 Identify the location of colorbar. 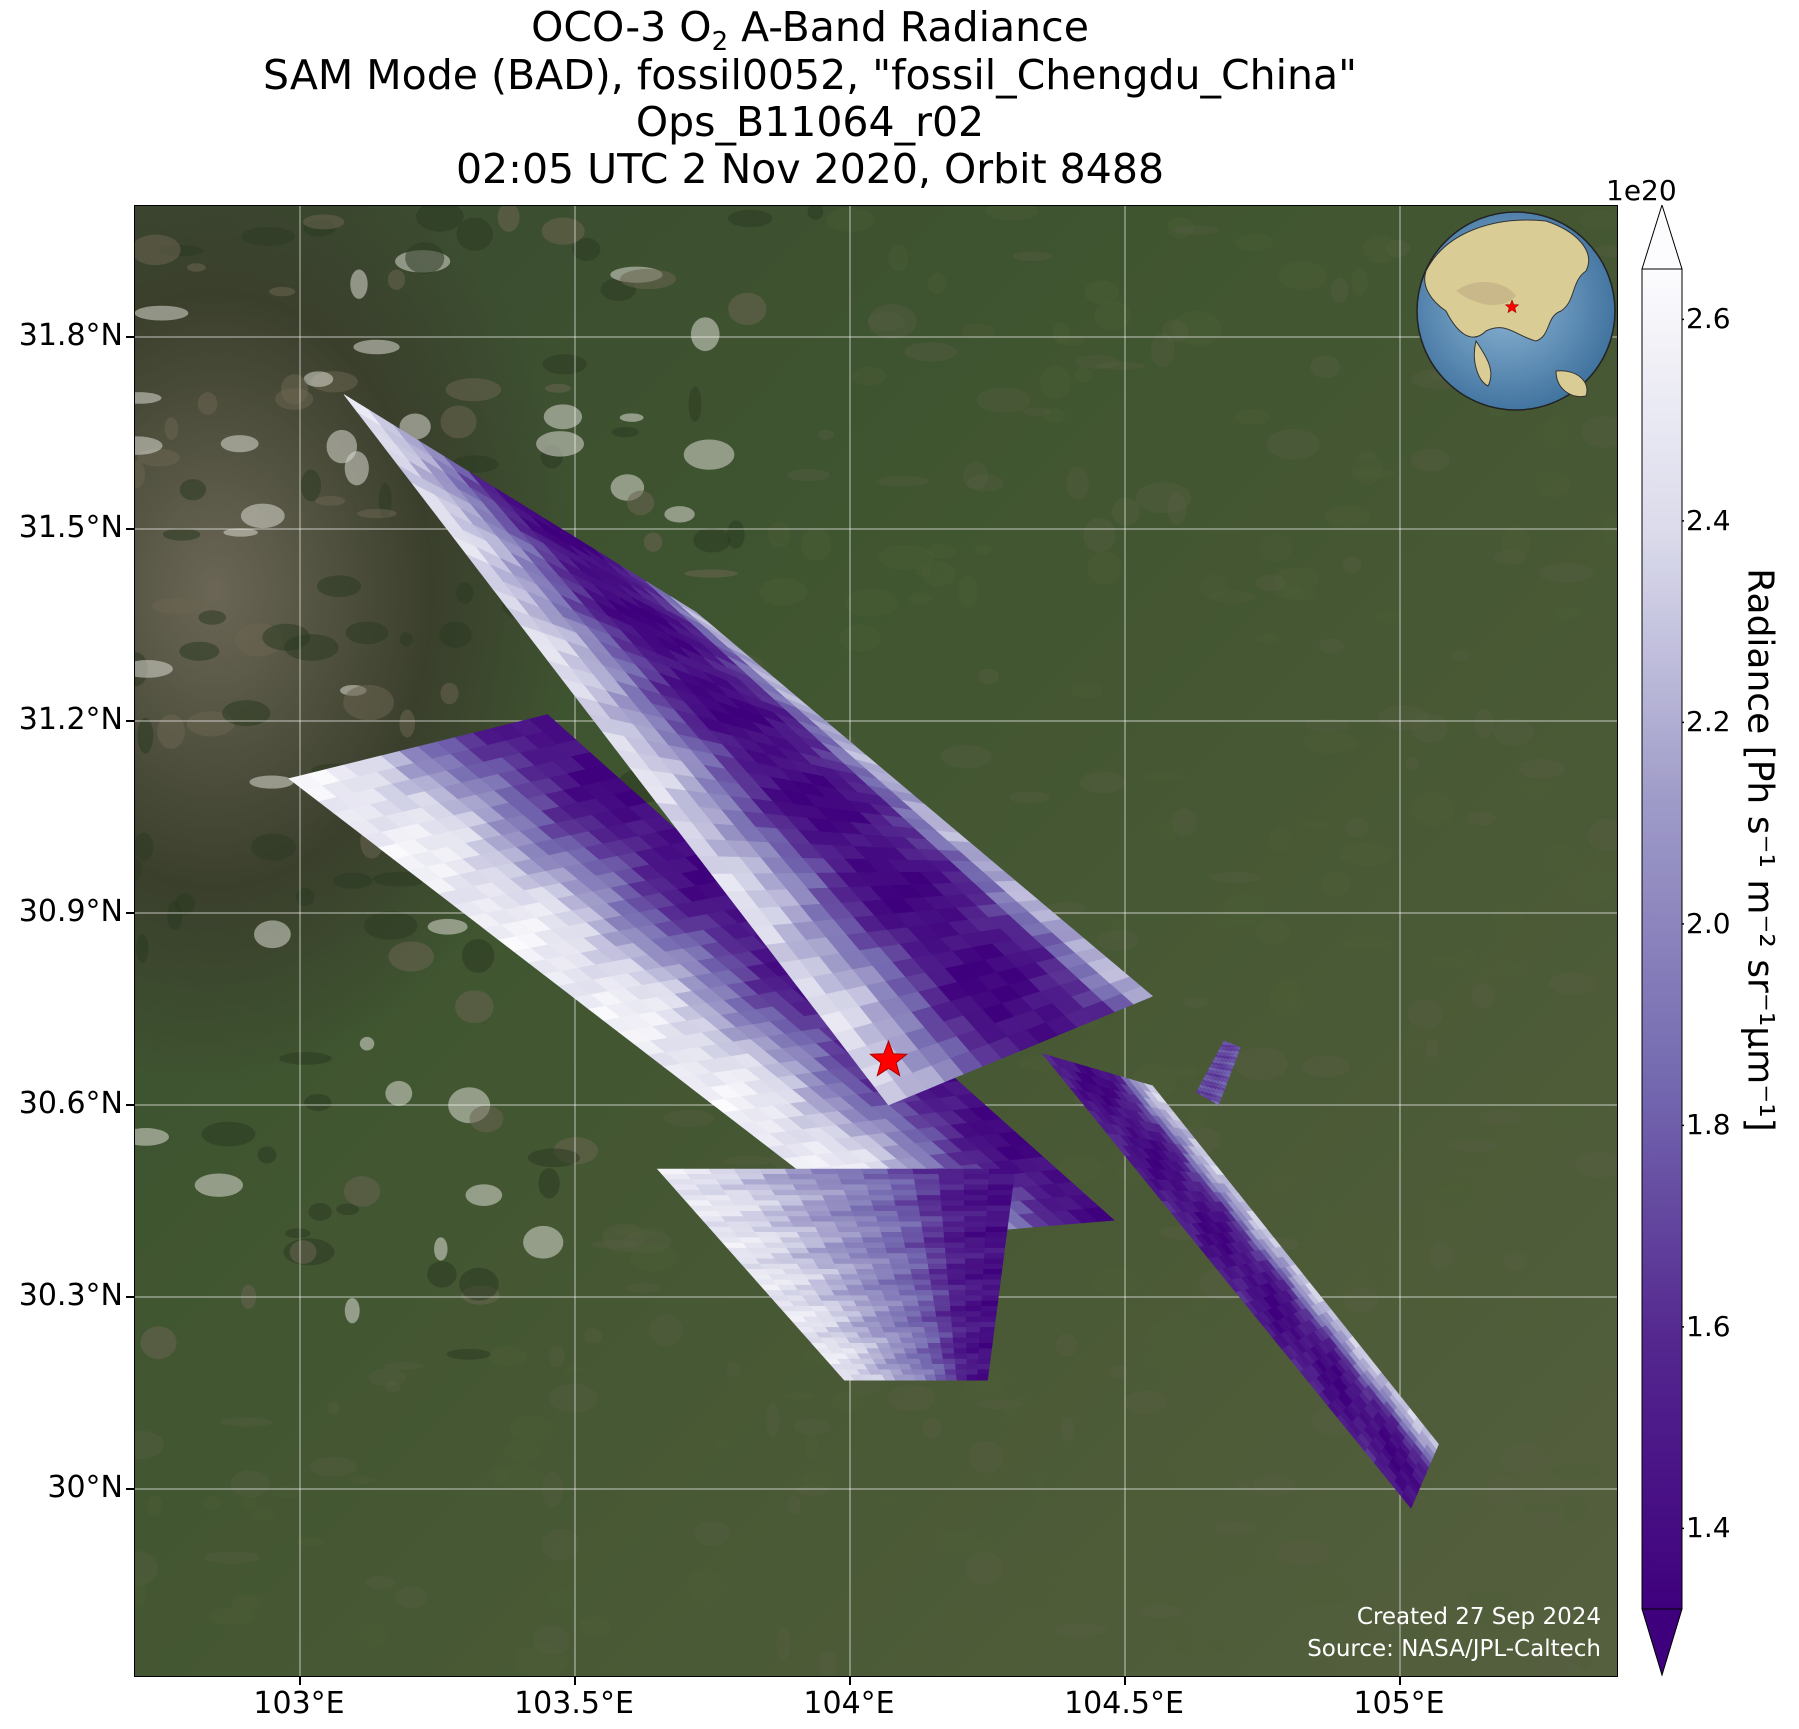
(1662, 941).